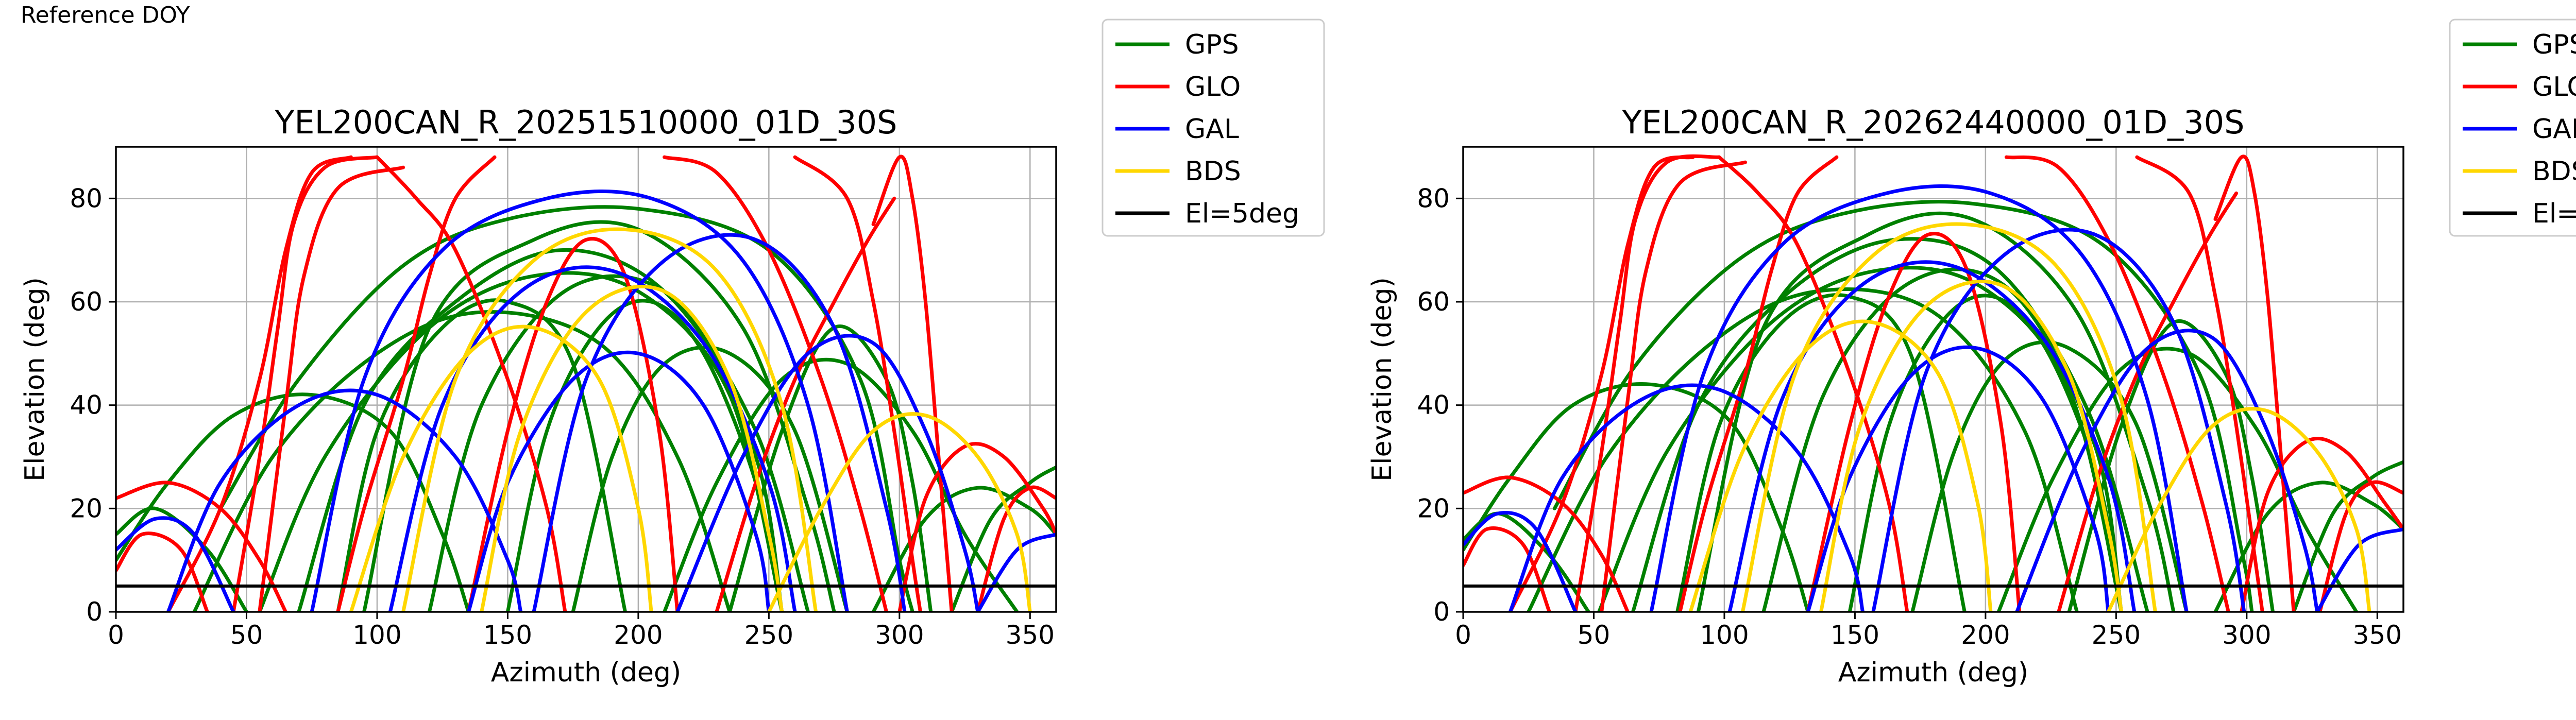 The height and width of the screenshot is (720, 2576). What do you see at coordinates (86, 405) in the screenshot?
I see `y-tick-label: 40` at bounding box center [86, 405].